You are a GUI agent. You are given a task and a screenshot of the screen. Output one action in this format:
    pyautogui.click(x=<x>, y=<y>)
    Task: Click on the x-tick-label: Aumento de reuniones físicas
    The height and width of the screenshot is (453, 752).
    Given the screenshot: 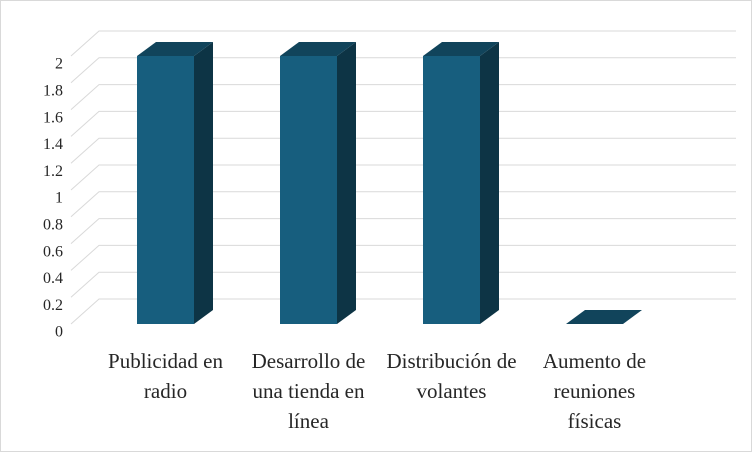 What is the action you would take?
    pyautogui.click(x=594, y=391)
    